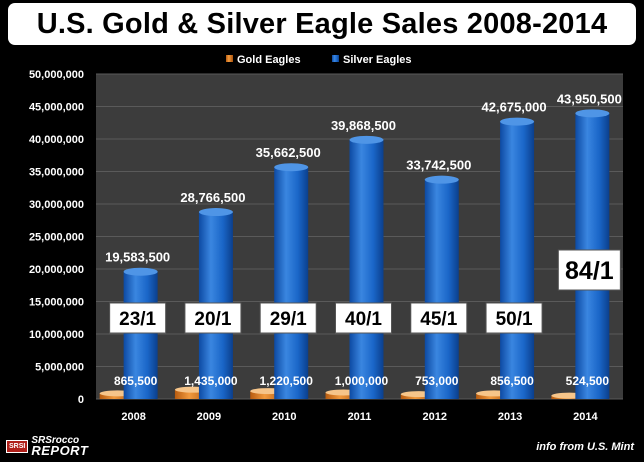 Image resolution: width=644 pixels, height=462 pixels. What do you see at coordinates (56, 140) in the screenshot?
I see `y-tick-label: 40,000,000` at bounding box center [56, 140].